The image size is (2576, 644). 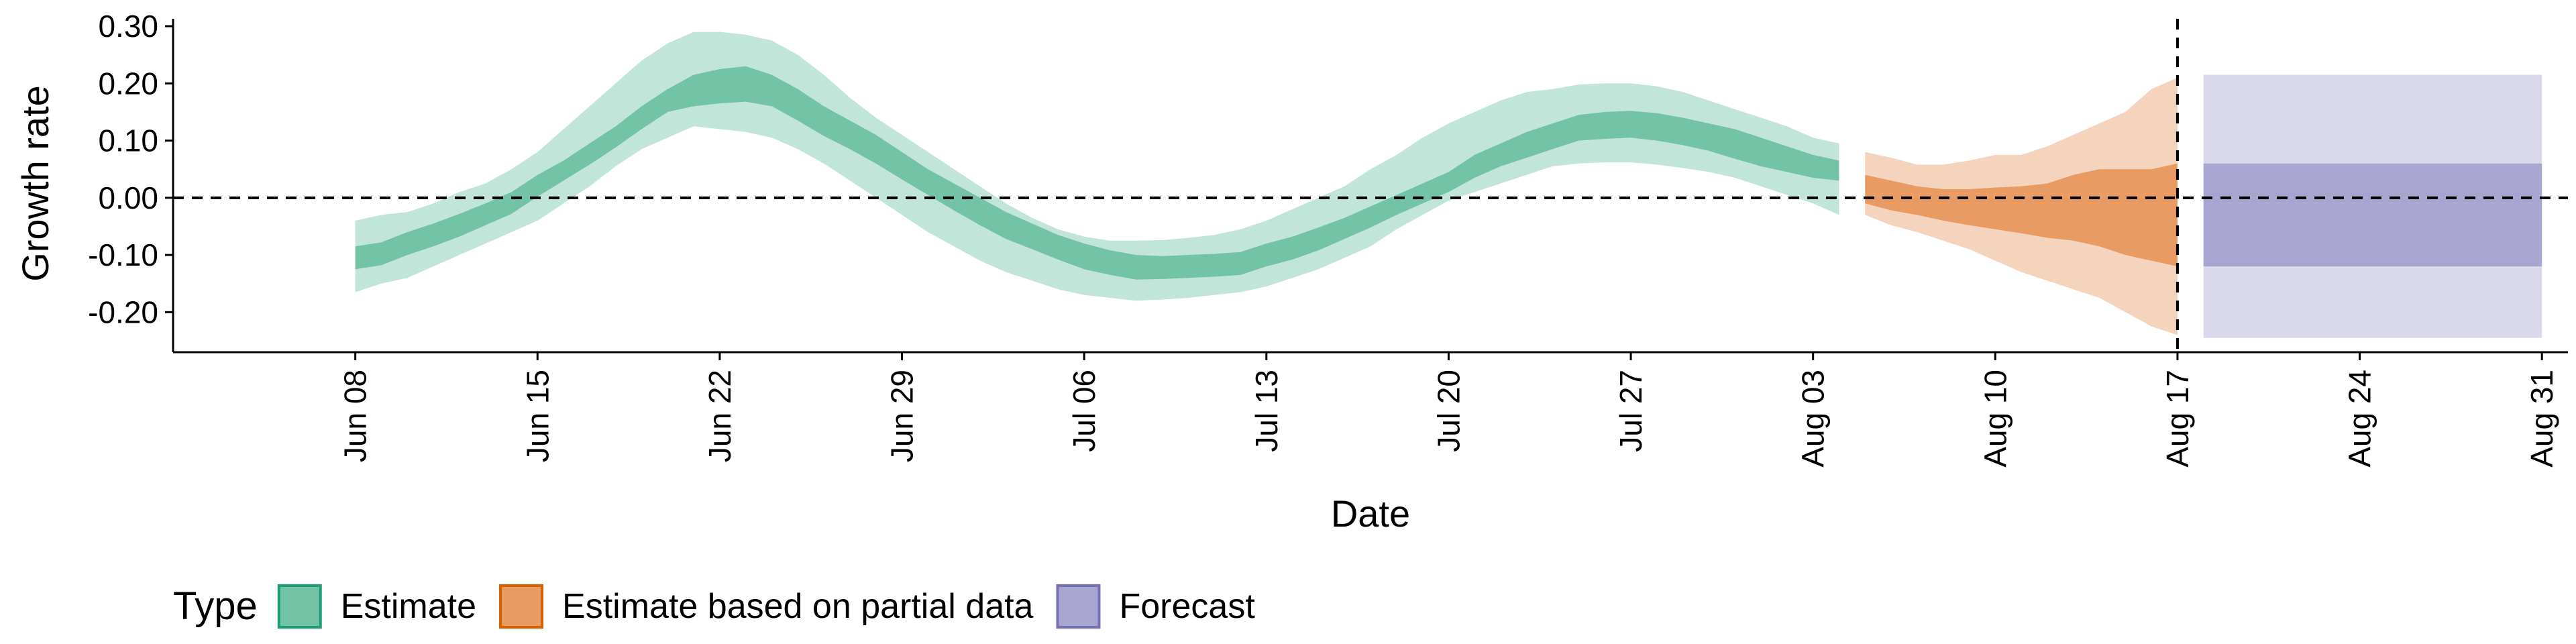 I want to click on band-inner-estimate-based-on-partial-data, so click(x=2021, y=215).